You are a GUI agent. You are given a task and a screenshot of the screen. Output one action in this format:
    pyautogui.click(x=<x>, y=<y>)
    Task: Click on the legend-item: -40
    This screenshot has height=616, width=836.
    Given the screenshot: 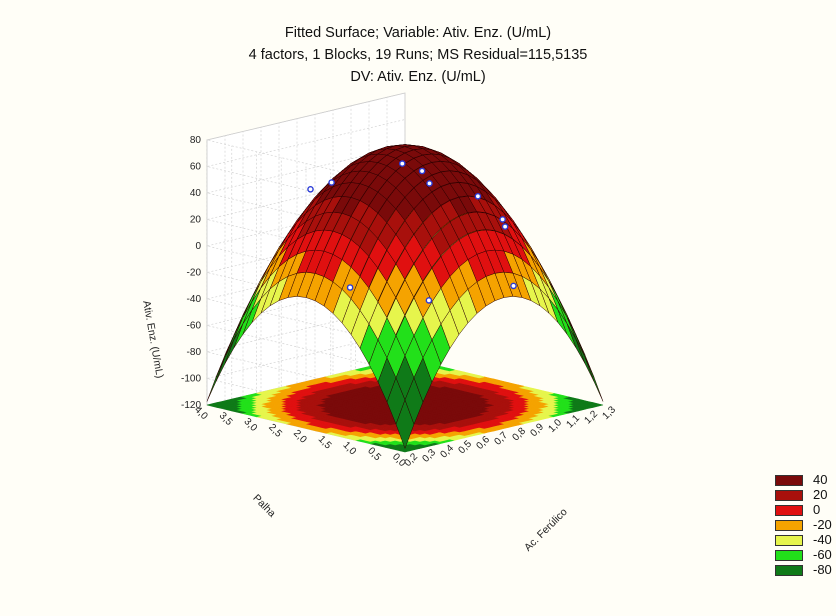 What is the action you would take?
    pyautogui.click(x=805, y=540)
    